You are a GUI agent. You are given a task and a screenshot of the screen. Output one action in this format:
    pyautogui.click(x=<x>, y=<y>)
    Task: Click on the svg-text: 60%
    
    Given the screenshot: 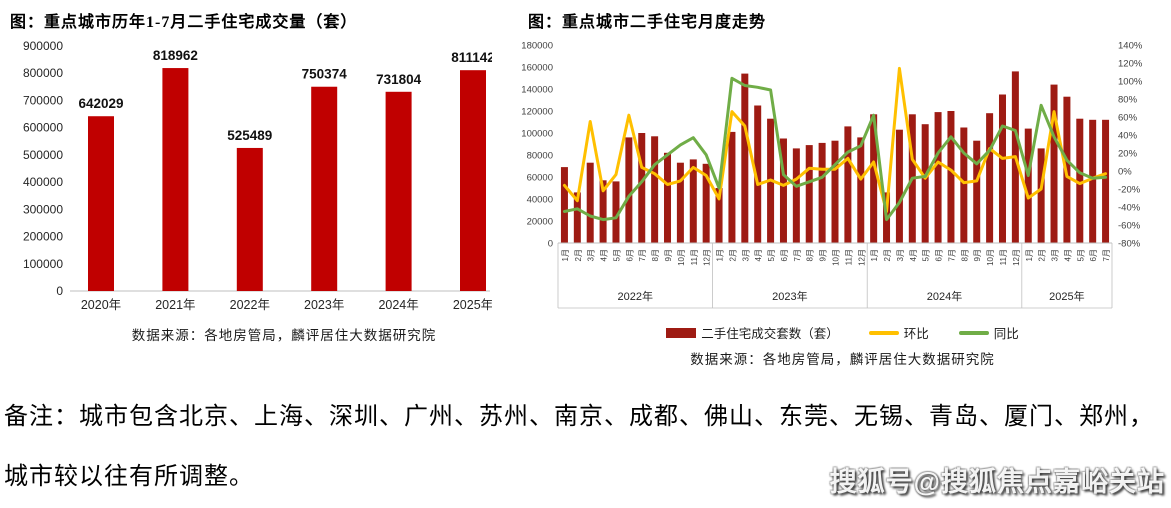 What is the action you would take?
    pyautogui.click(x=1128, y=118)
    